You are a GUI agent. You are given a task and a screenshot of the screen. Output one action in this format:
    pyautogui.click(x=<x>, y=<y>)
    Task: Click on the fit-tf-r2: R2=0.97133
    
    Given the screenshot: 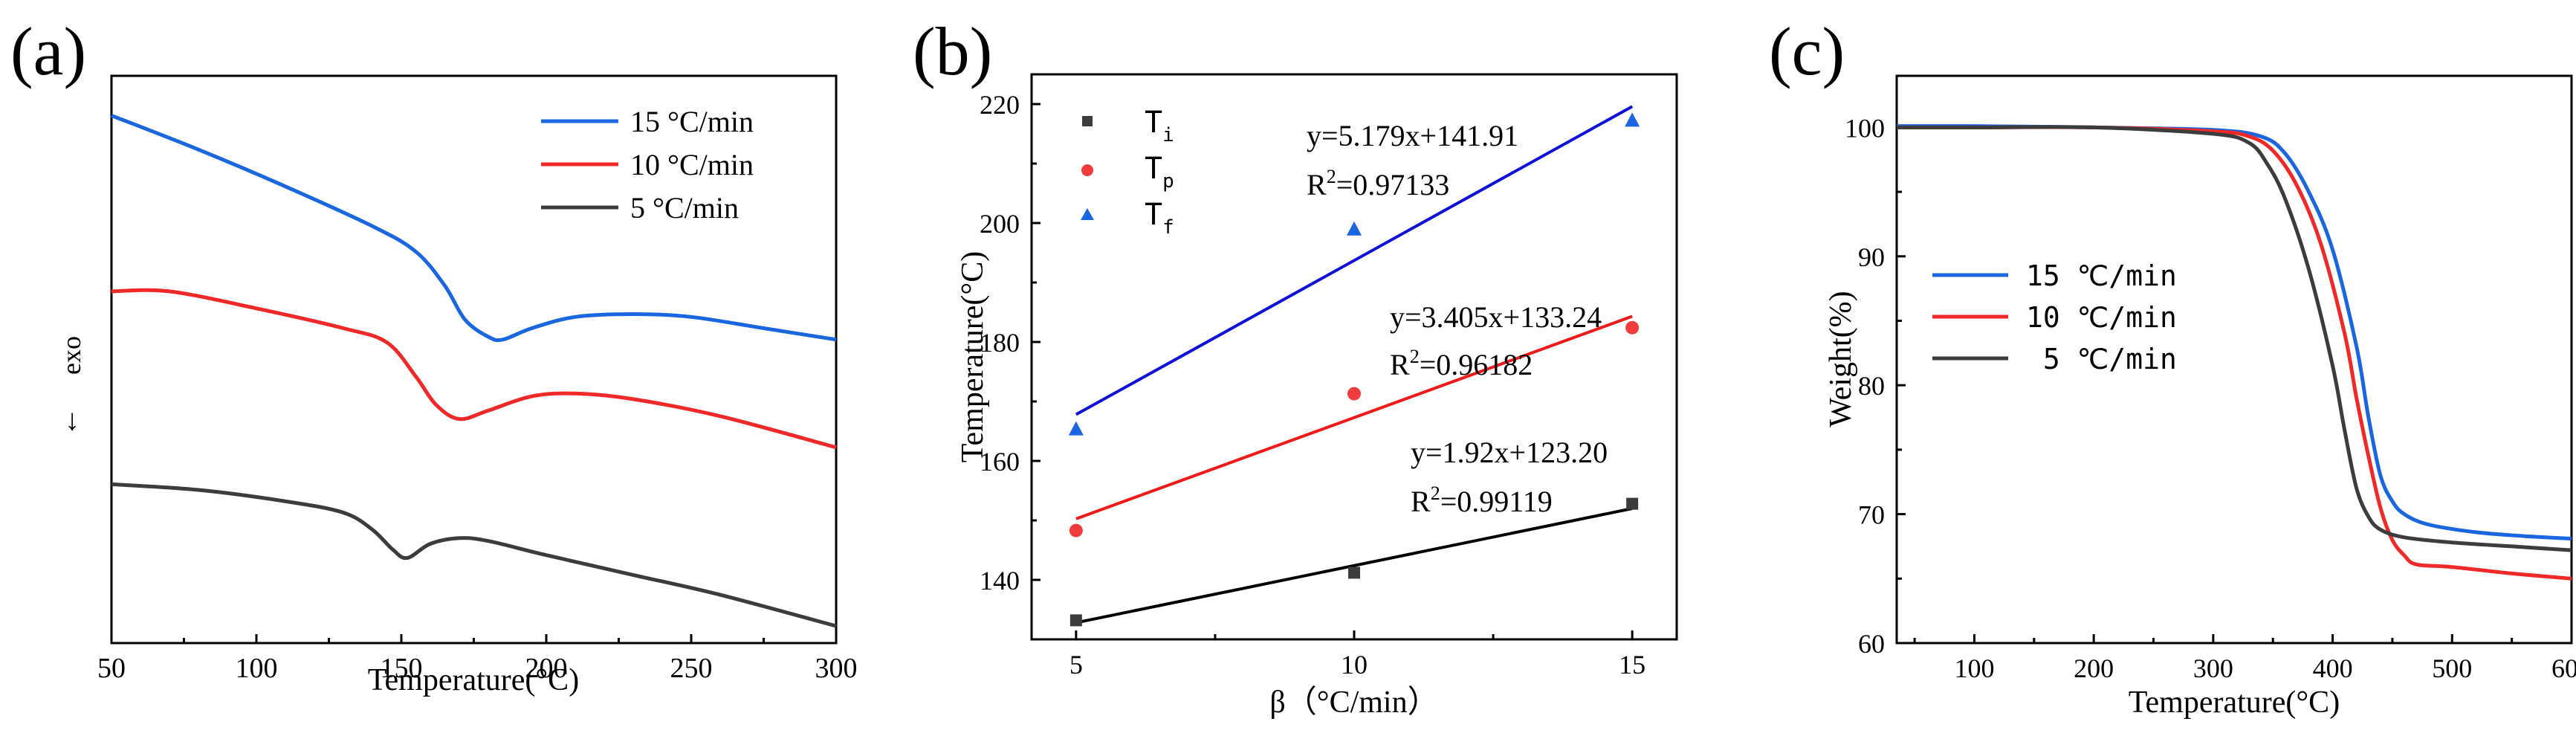 What is the action you would take?
    pyautogui.click(x=1378, y=183)
    